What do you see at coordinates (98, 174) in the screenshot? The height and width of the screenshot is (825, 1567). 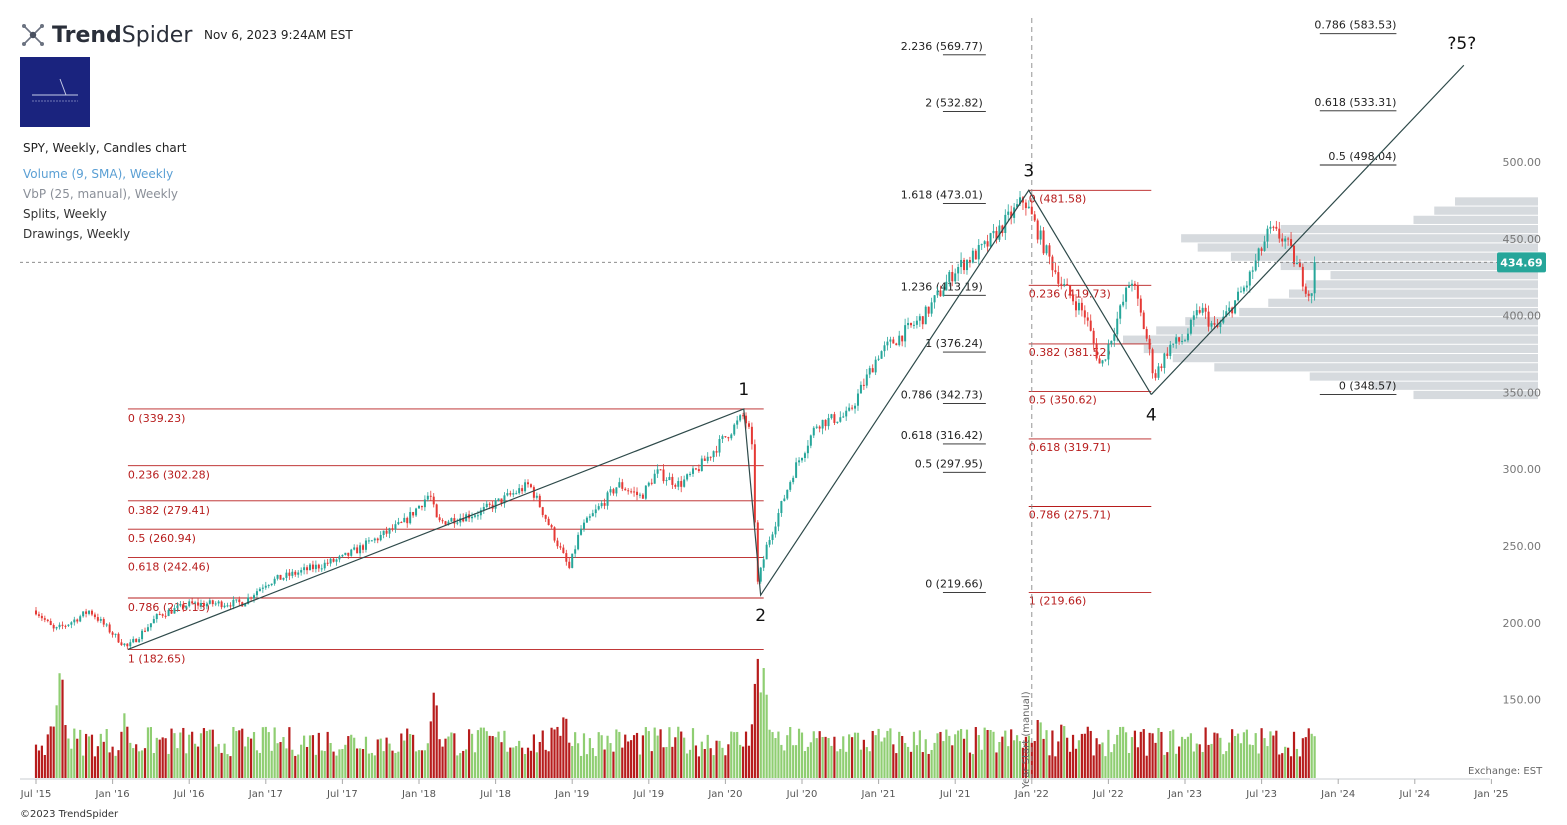 I see `indicator-volume: Volume (9, SMA), Weekly` at bounding box center [98, 174].